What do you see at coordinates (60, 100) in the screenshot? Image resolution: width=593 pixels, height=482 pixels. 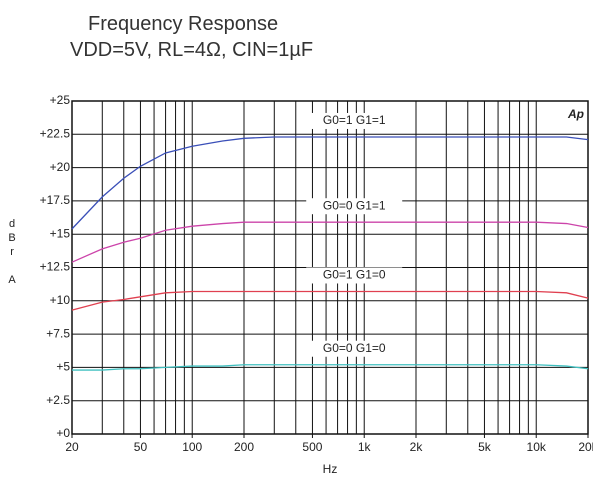 I see `y-tick-label: +25` at bounding box center [60, 100].